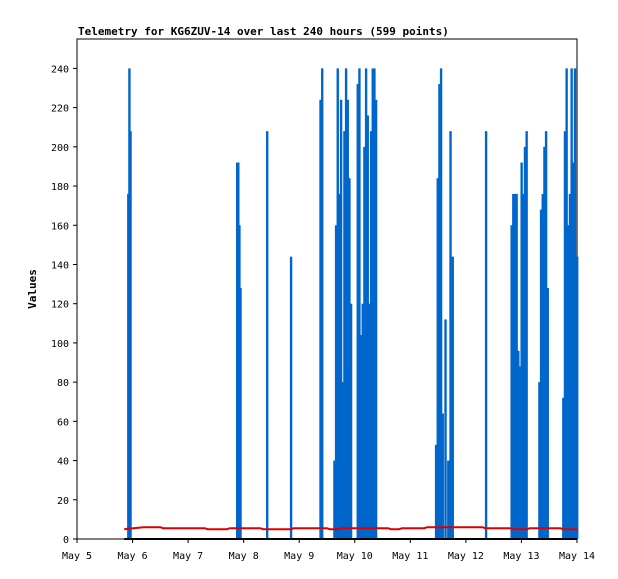 Image resolution: width=618 pixels, height=579 pixels. I want to click on y-tick-label: 0, so click(66, 540).